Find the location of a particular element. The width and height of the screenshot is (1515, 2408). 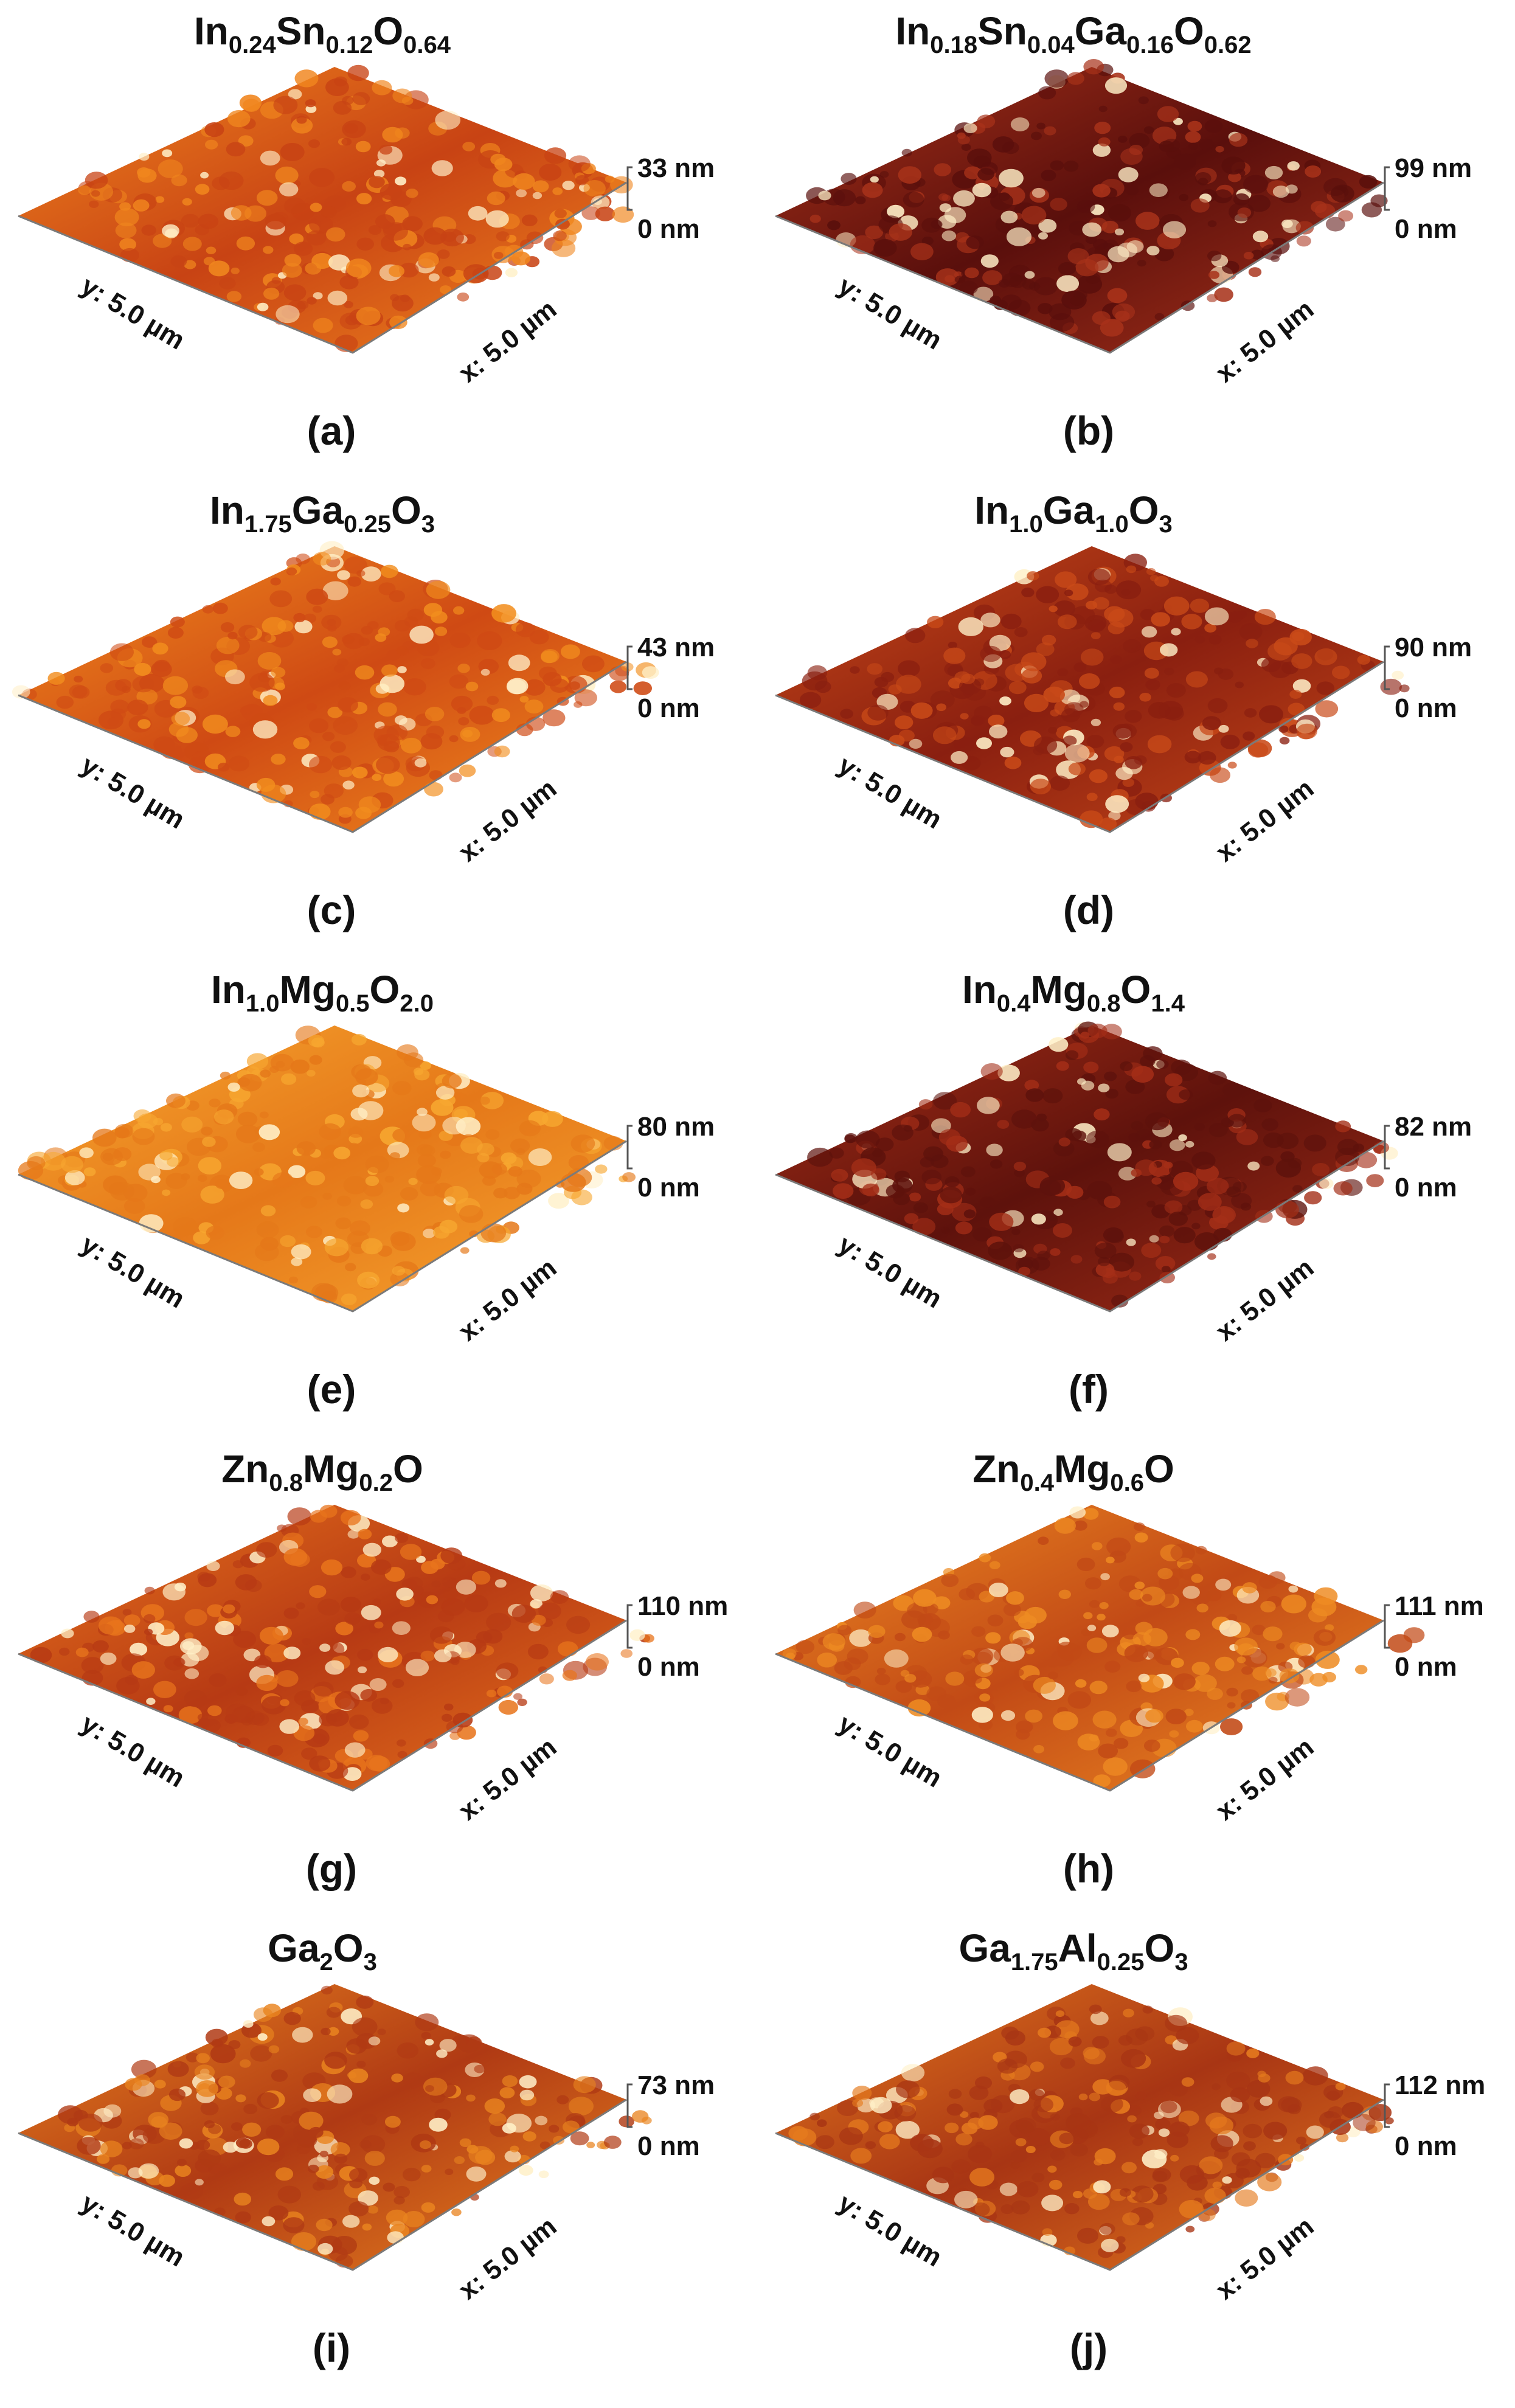

element-subscript: 0.12 is located at coordinates (349, 45).